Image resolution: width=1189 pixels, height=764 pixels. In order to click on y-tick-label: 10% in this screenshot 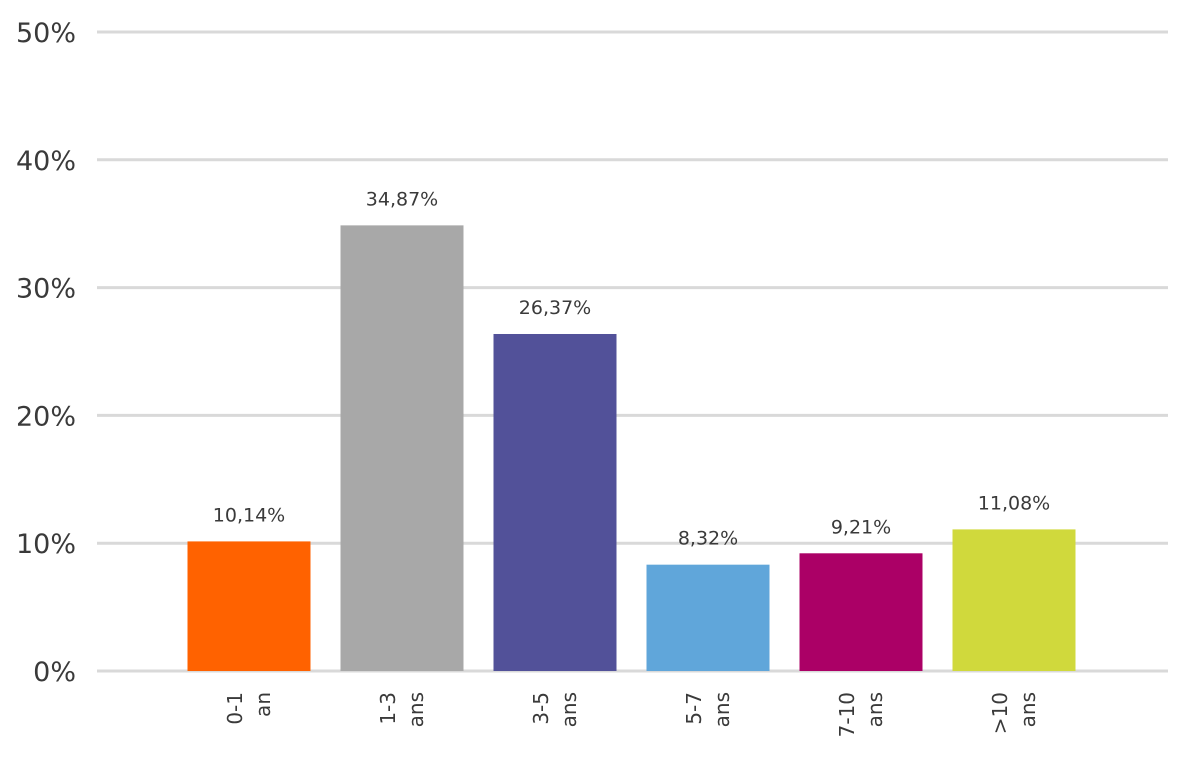, I will do `click(46, 544)`.